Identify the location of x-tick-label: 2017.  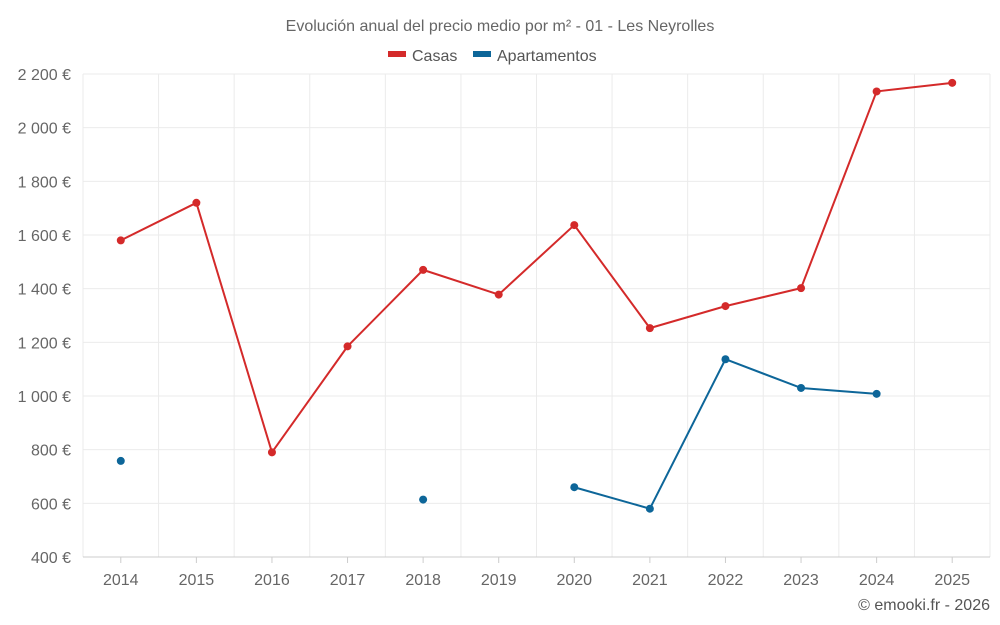
(348, 580).